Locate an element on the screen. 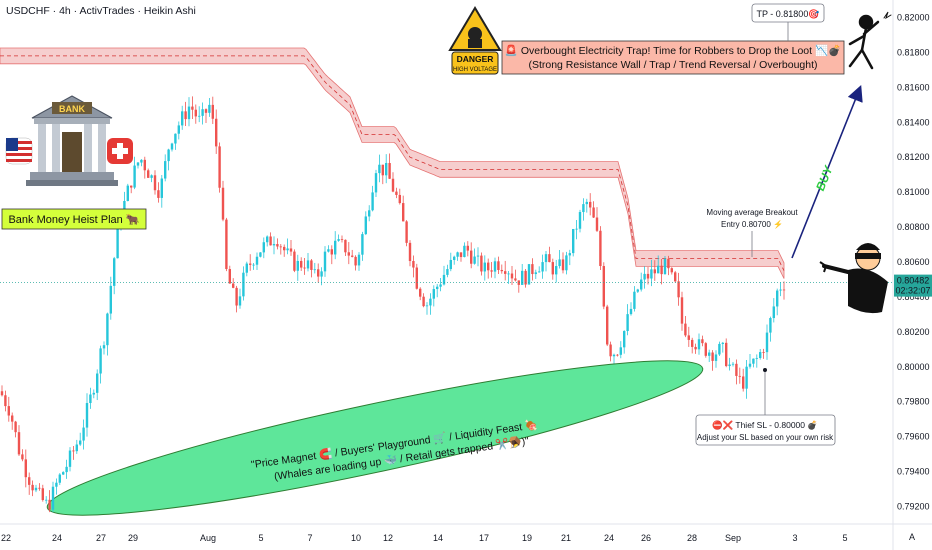  robber-escaping-icon is located at coordinates (870, 40).